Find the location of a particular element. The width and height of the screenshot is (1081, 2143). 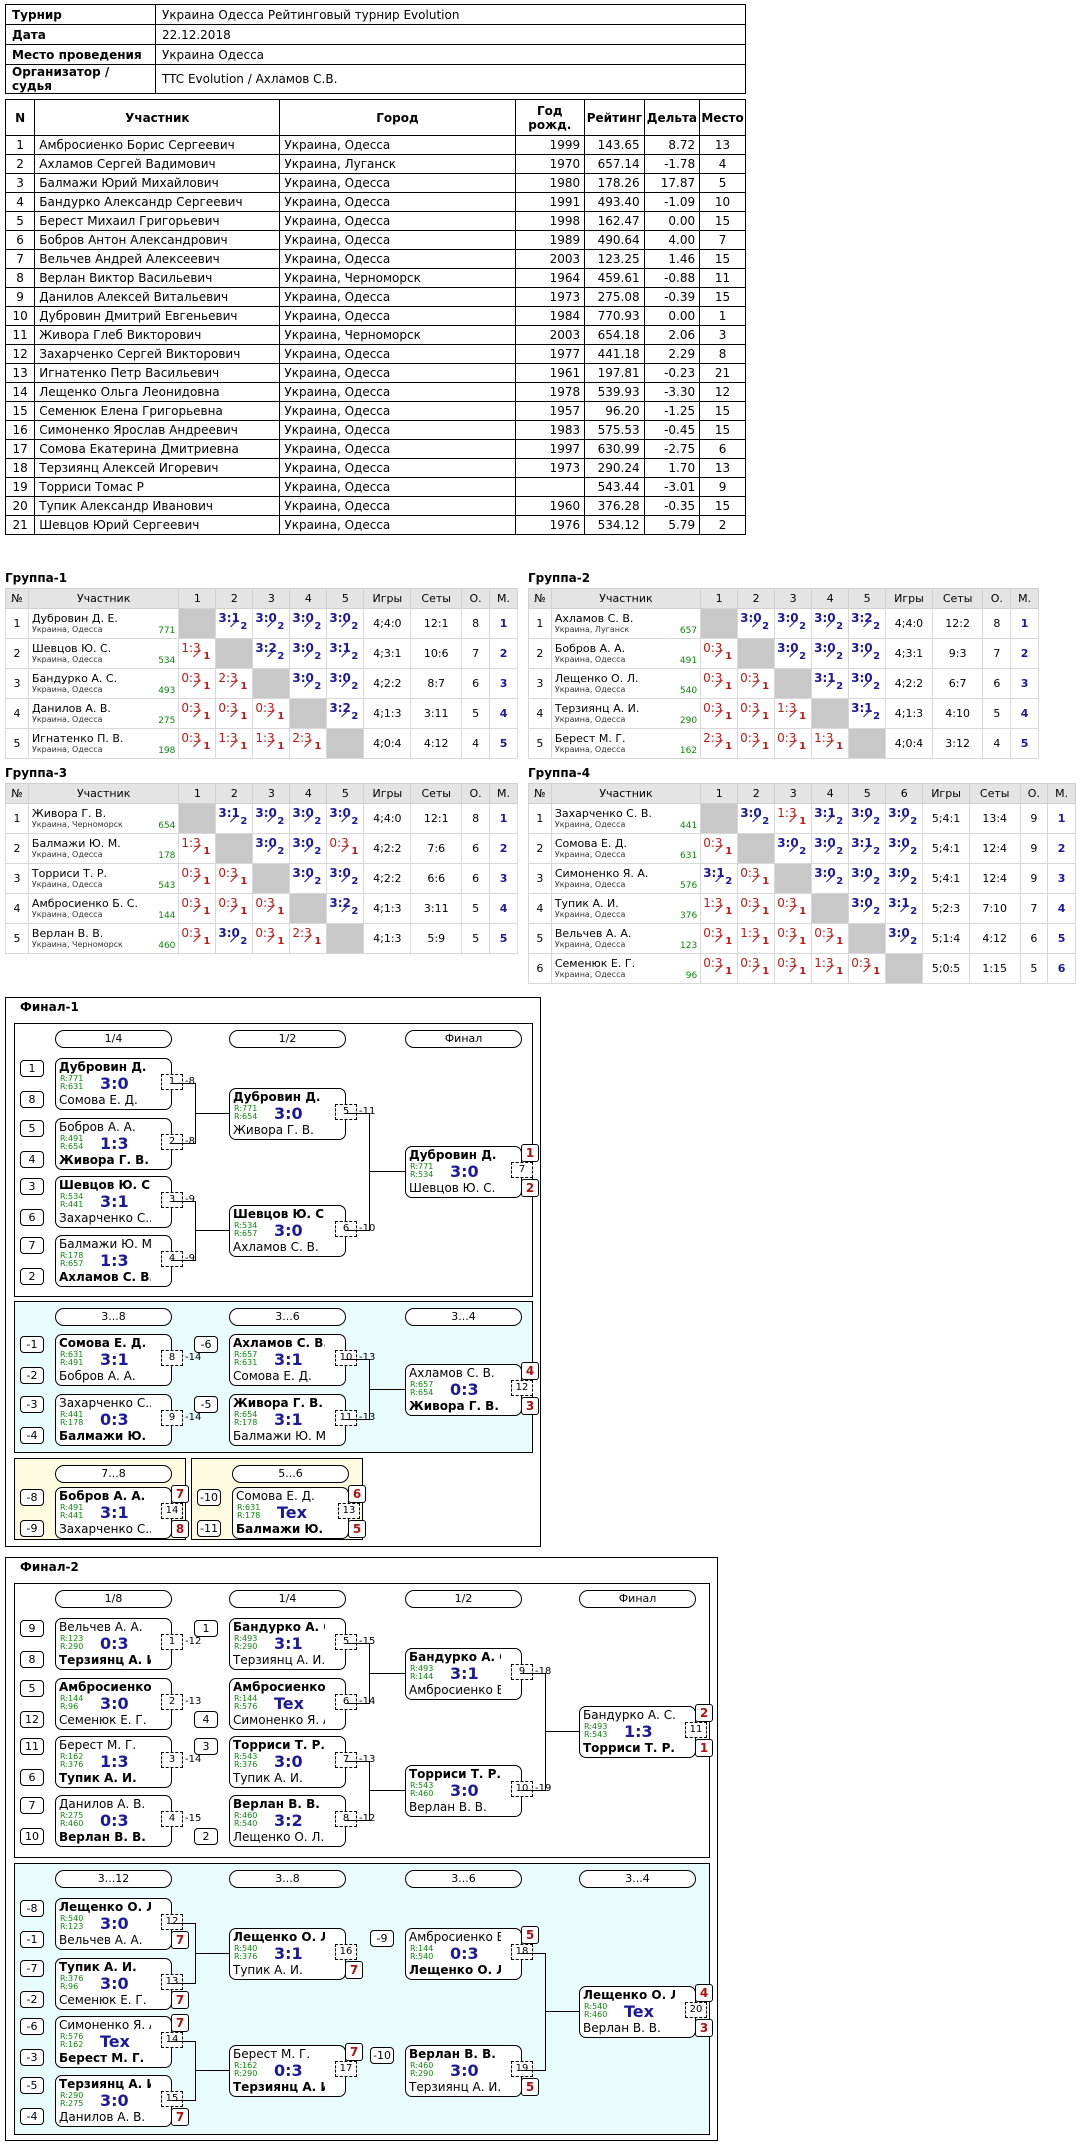

match-rating-1: R:534 is located at coordinates (246, 1225).